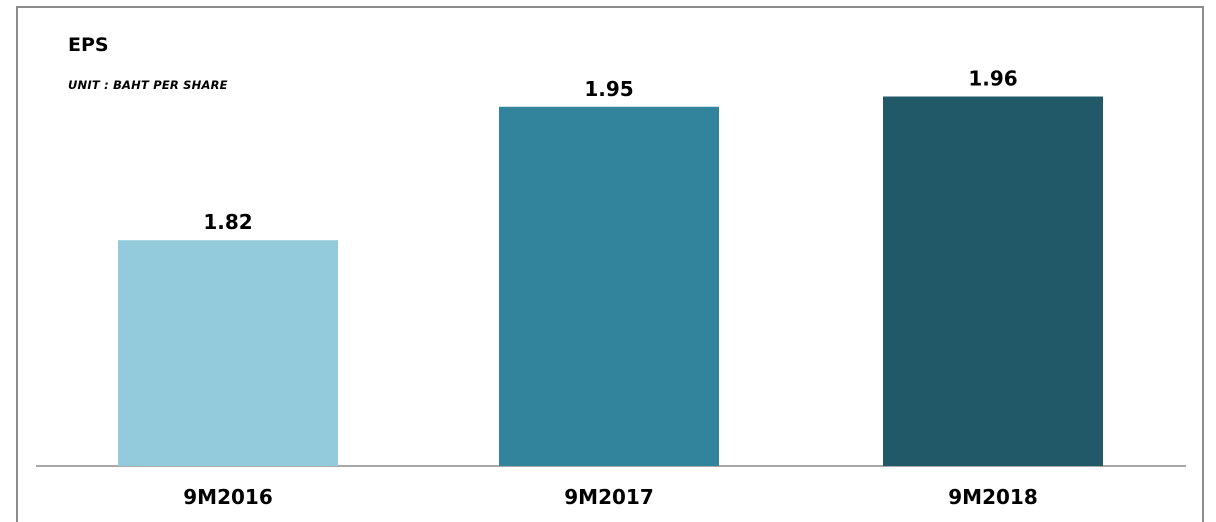 The height and width of the screenshot is (522, 1216). Describe the element at coordinates (608, 497) in the screenshot. I see `x-tick-label-9M2017: 9M2017` at that location.